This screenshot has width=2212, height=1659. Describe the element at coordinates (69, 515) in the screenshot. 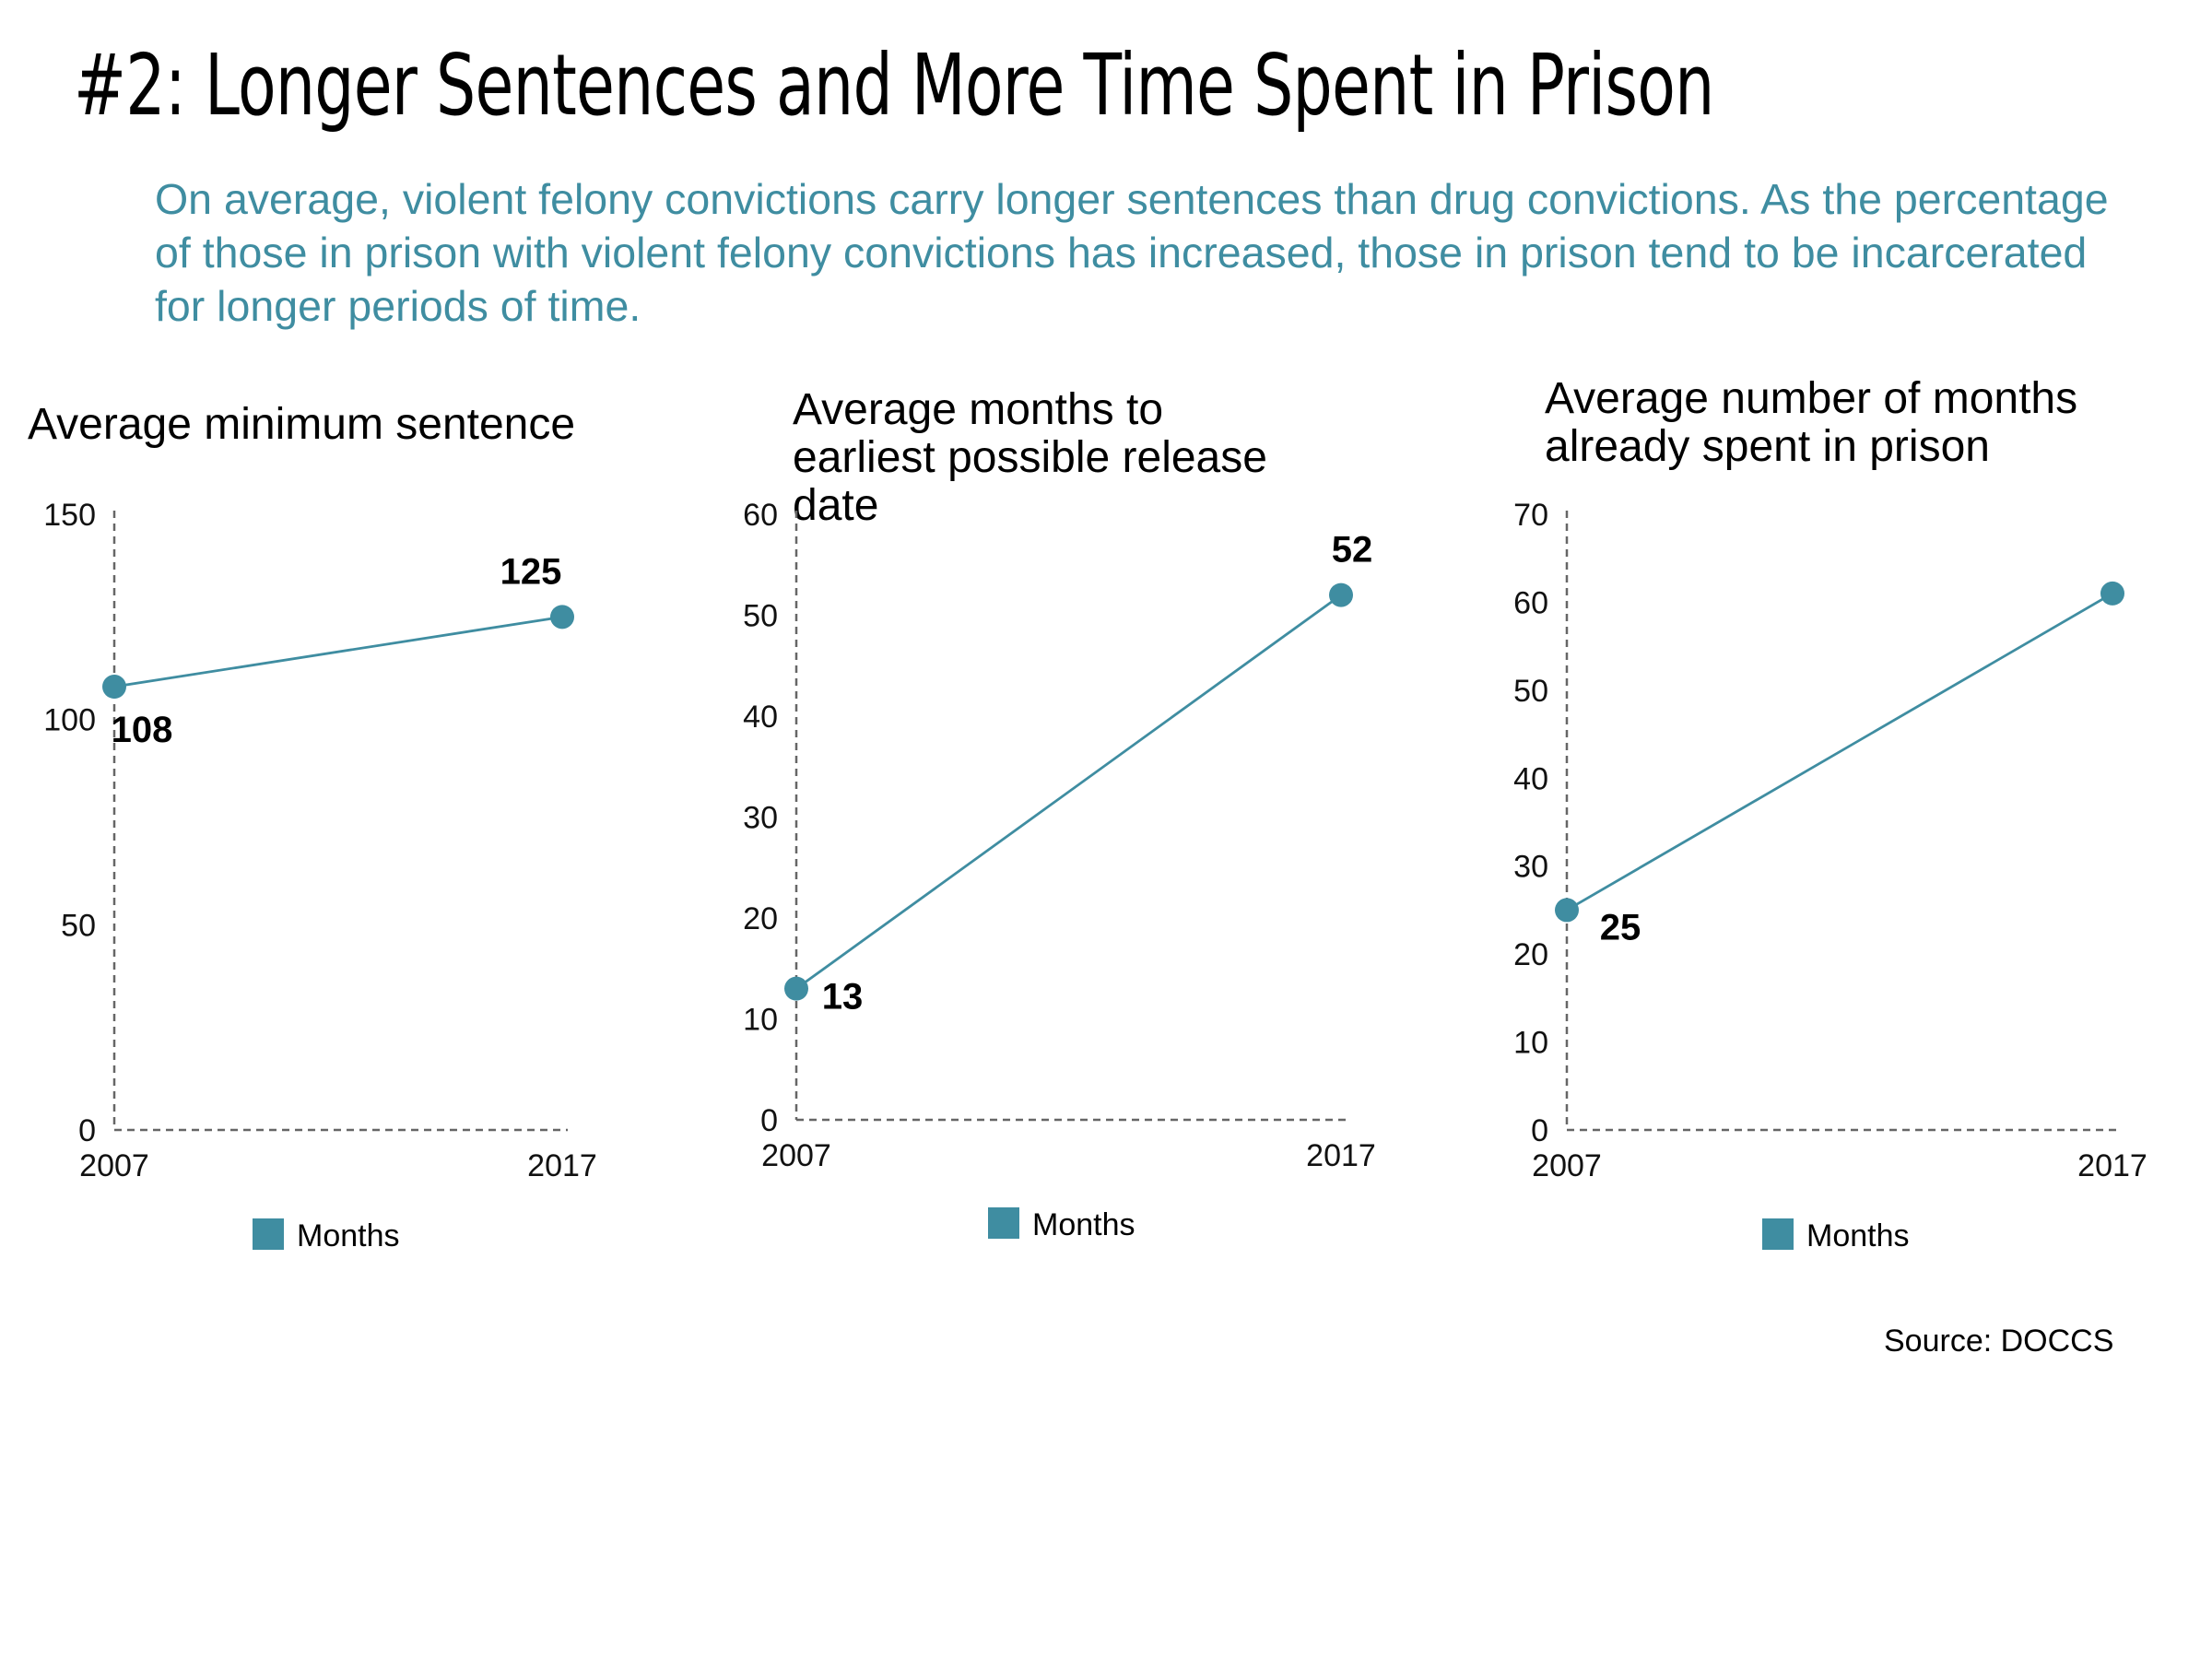

I see `y-tick-label: 150` at that location.